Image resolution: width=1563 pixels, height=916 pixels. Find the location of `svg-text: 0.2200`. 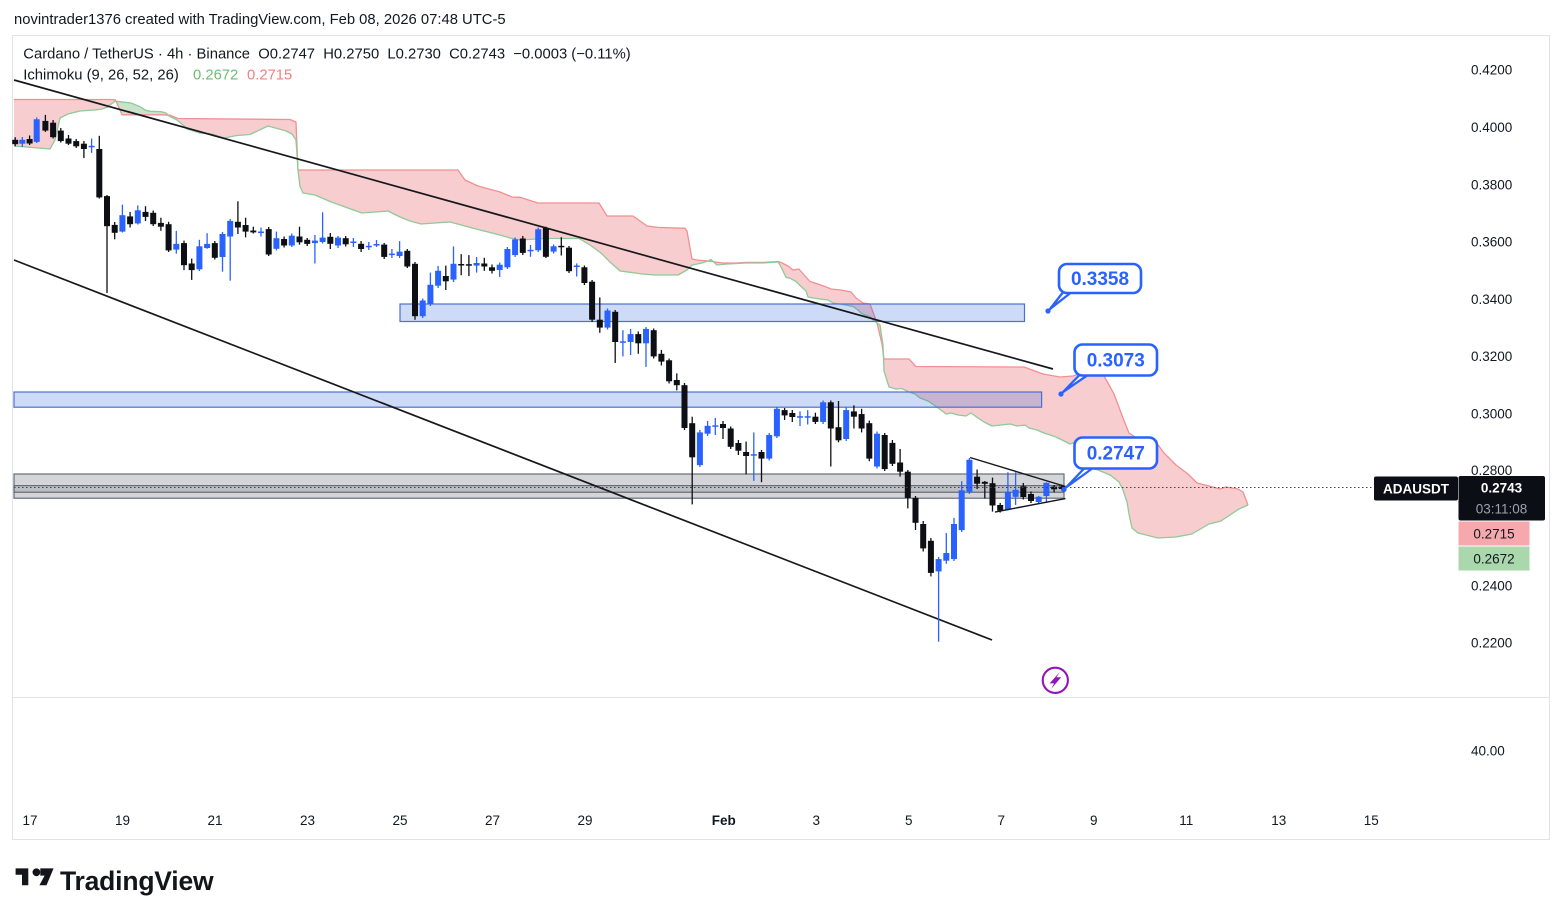

svg-text: 0.2200 is located at coordinates (1491, 643).